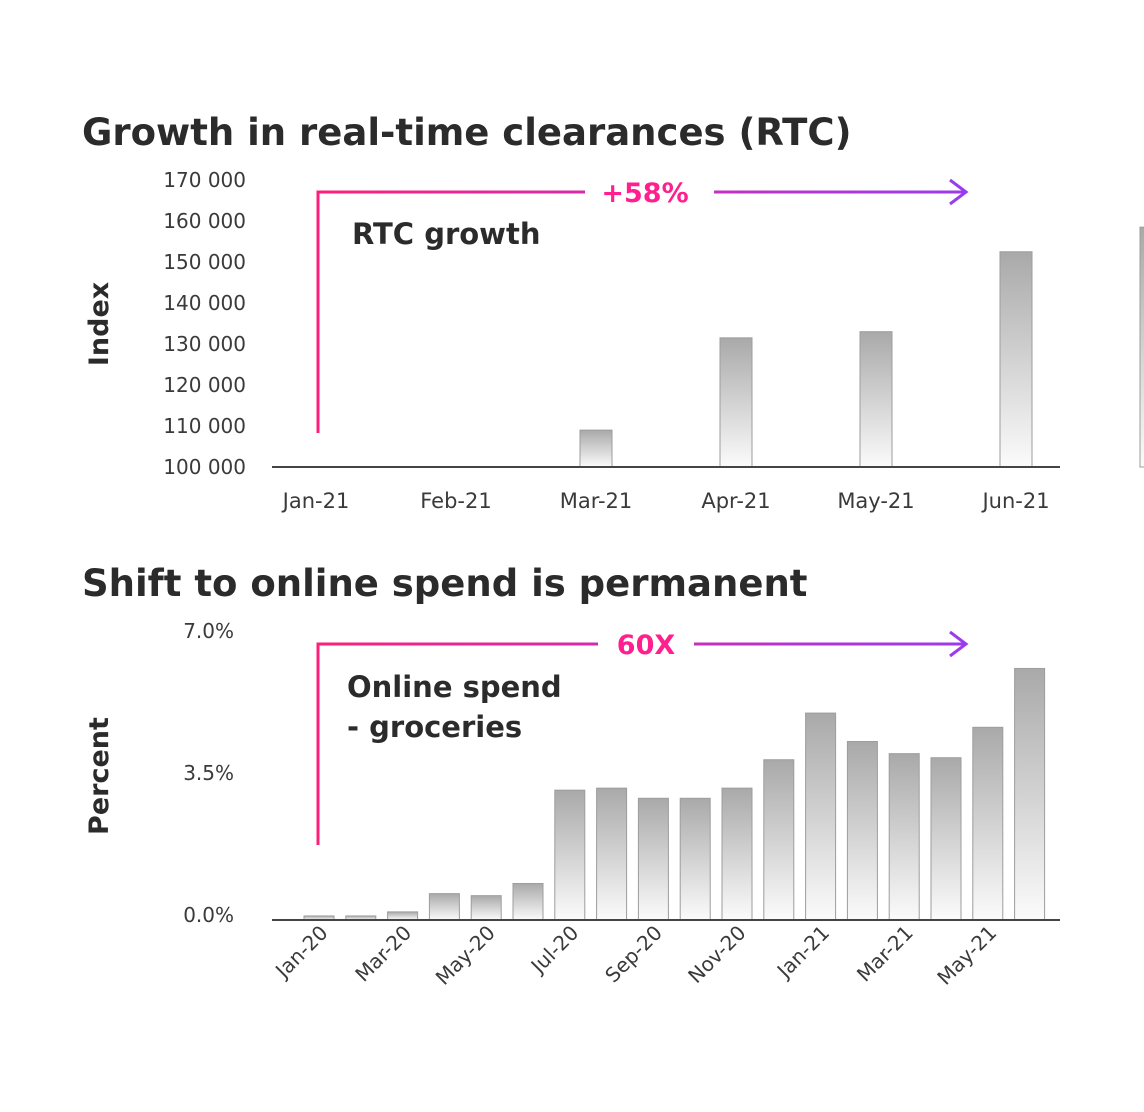 The height and width of the screenshot is (1112, 1144). Describe the element at coordinates (716, 954) in the screenshot. I see `x-tick-label-online-spend: Nov-20` at that location.